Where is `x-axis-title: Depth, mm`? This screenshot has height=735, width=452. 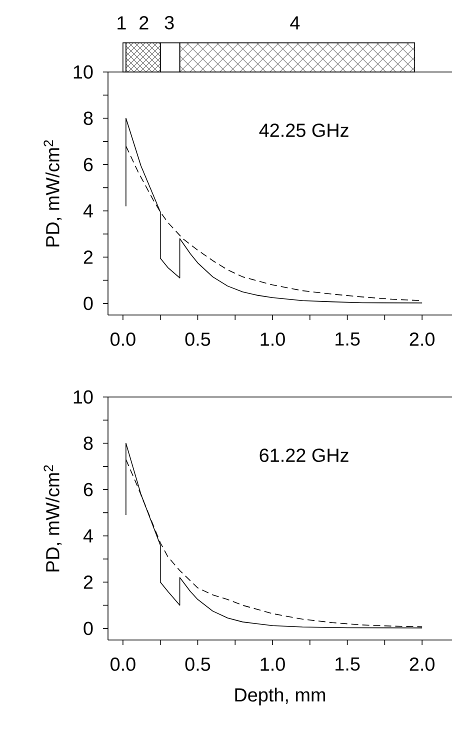 x-axis-title: Depth, mm is located at coordinates (280, 697).